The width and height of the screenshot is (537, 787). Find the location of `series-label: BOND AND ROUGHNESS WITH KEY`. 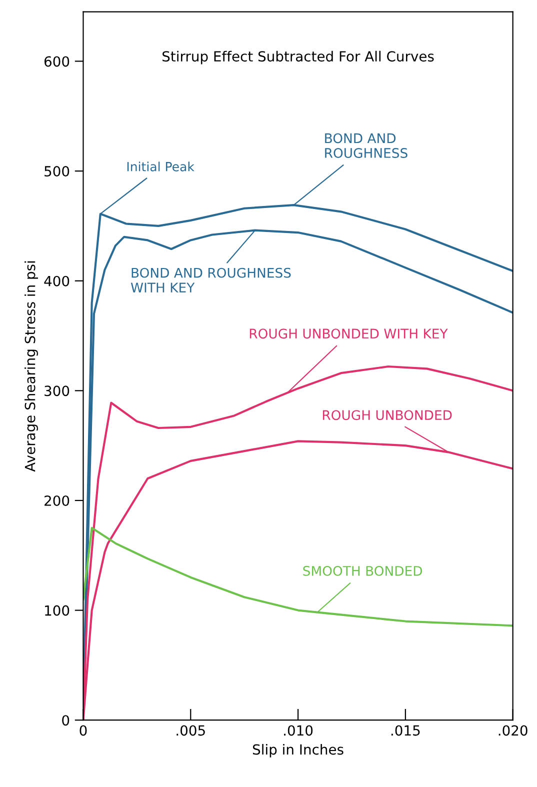

series-label: BOND AND ROUGHNESS WITH KEY is located at coordinates (210, 280).